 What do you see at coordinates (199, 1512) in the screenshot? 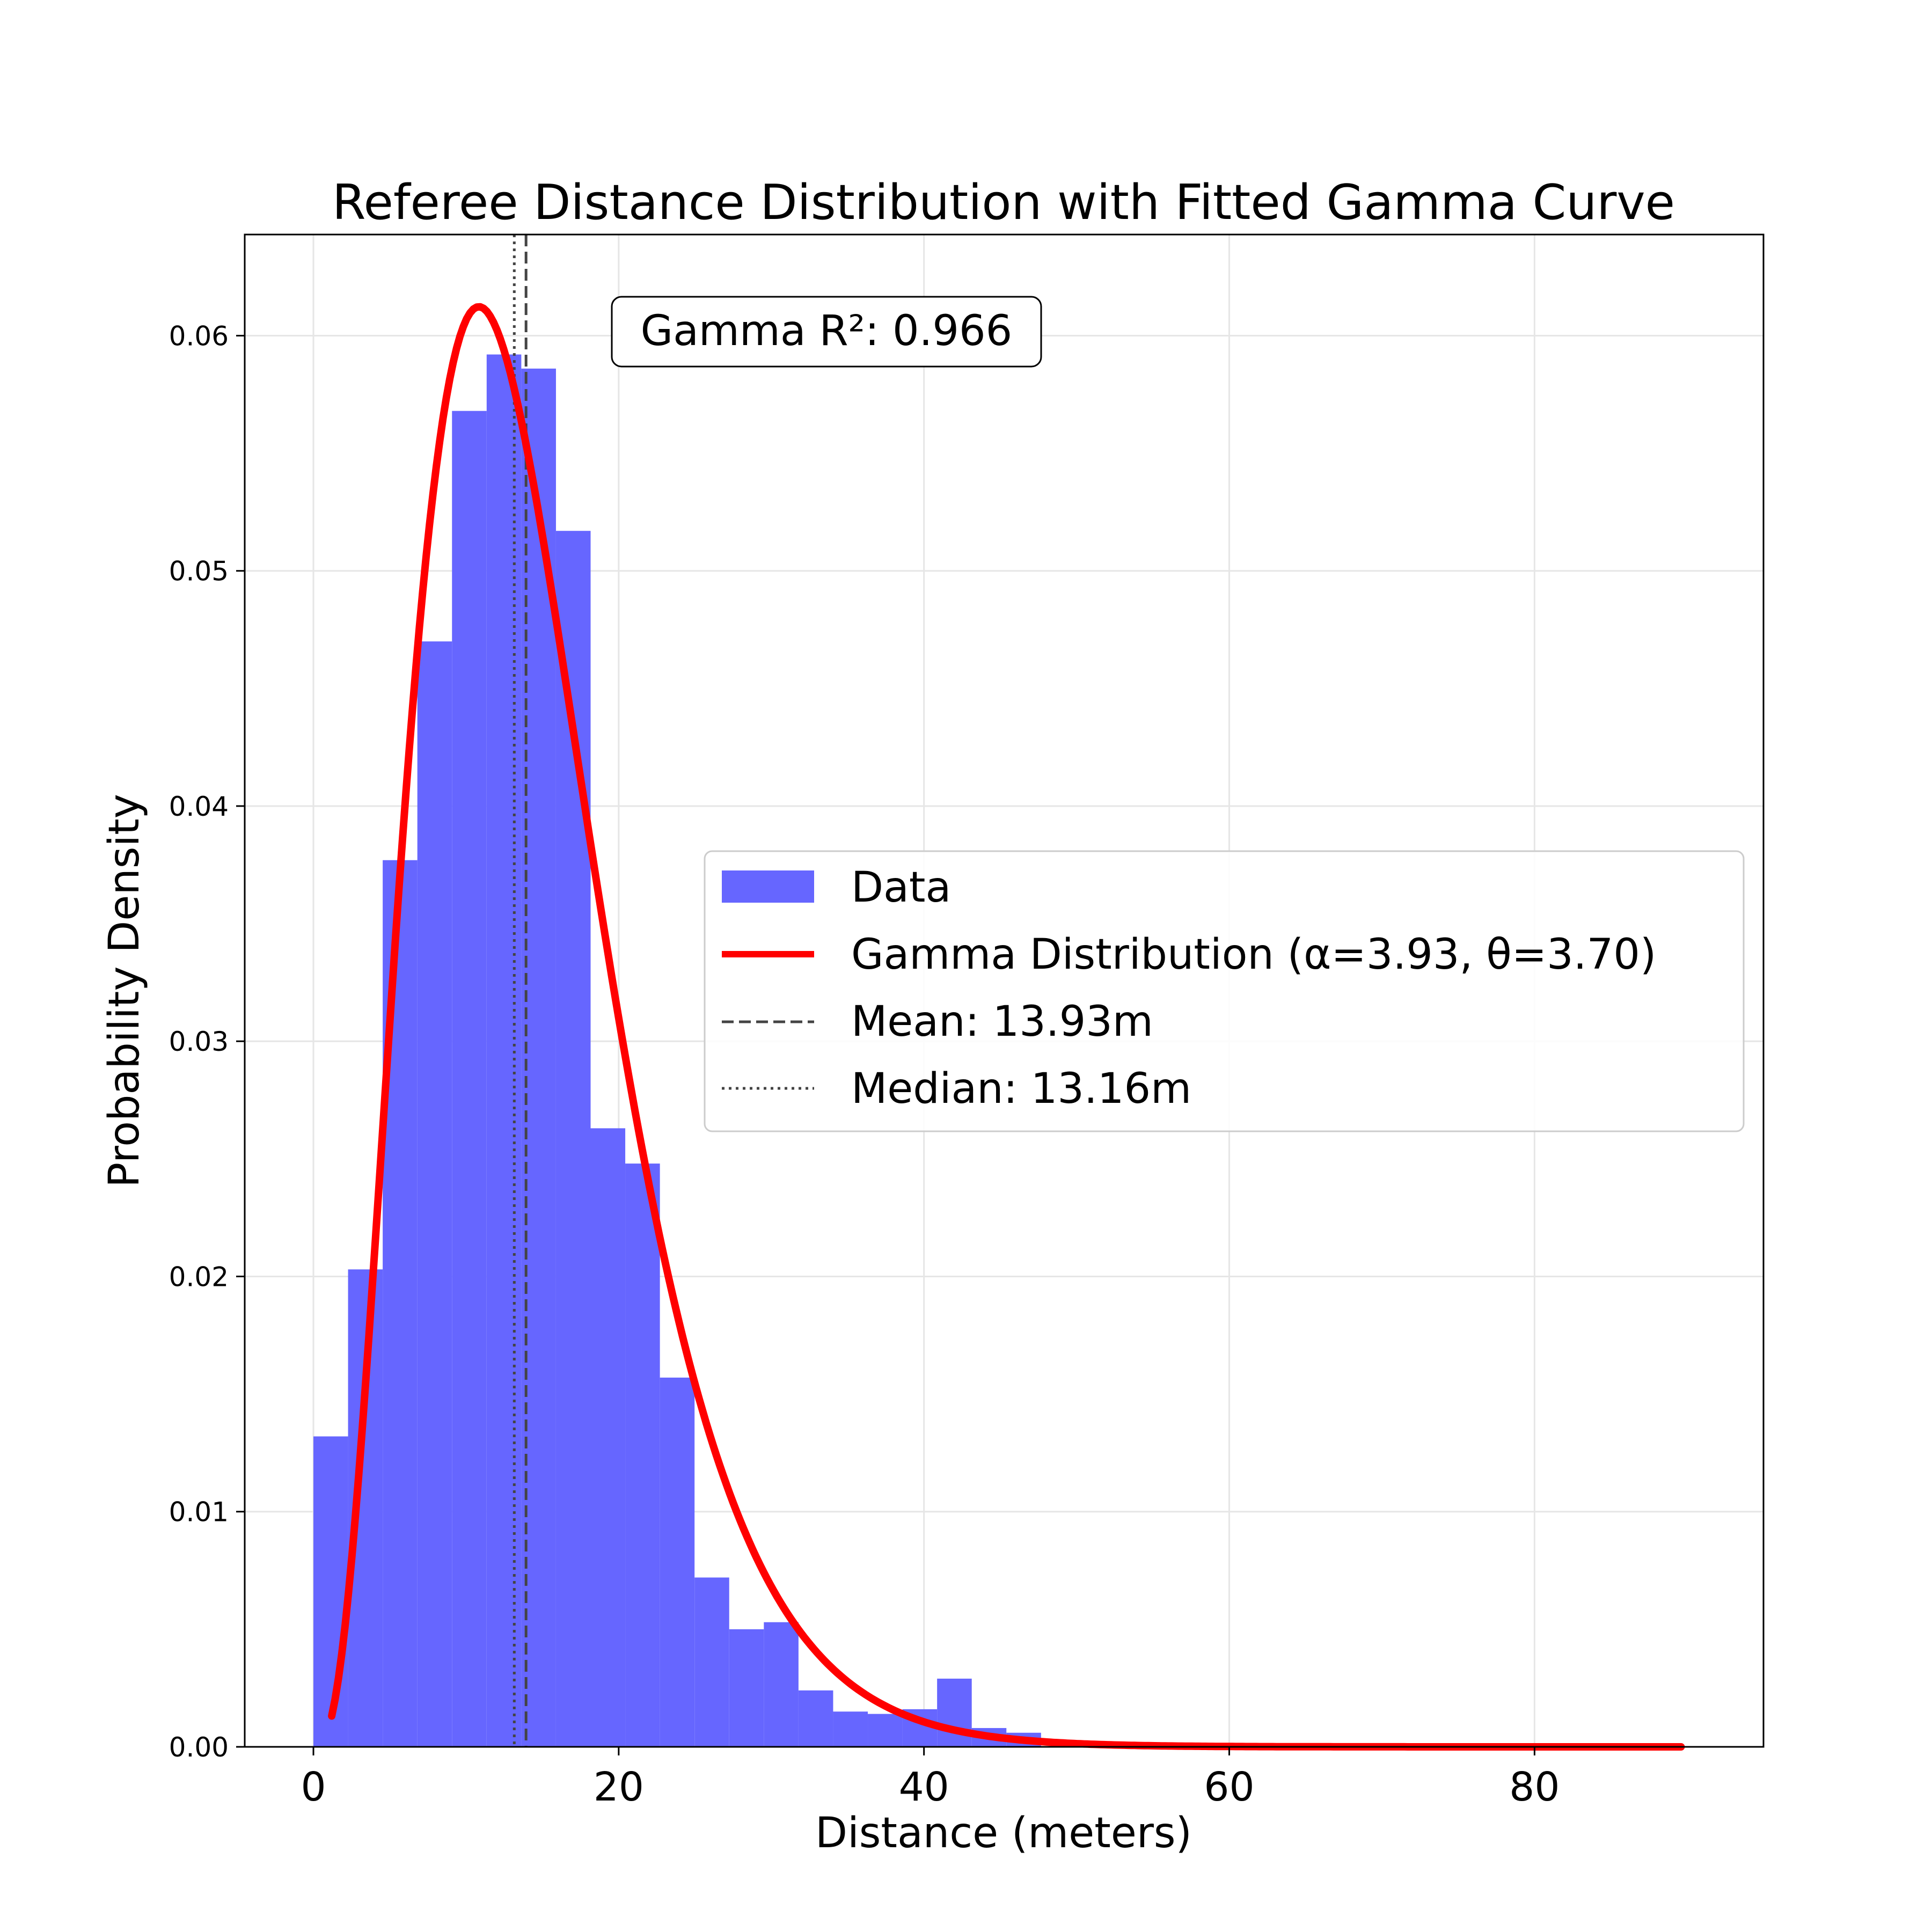
I see `y-tick-label: 0.01` at bounding box center [199, 1512].